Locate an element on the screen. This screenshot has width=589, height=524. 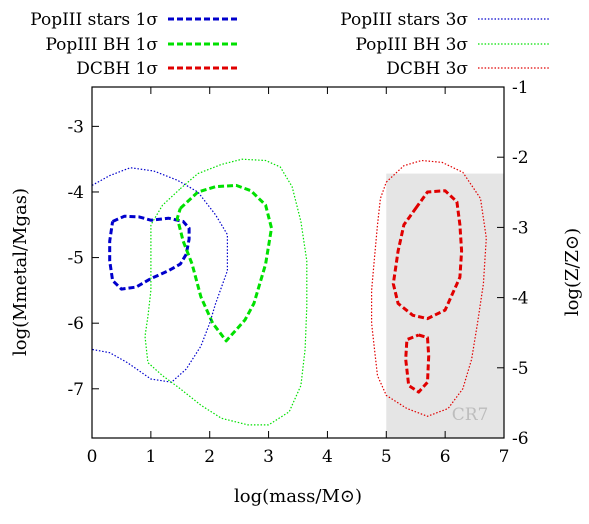
x-tick-label: 4 is located at coordinates (327, 457).